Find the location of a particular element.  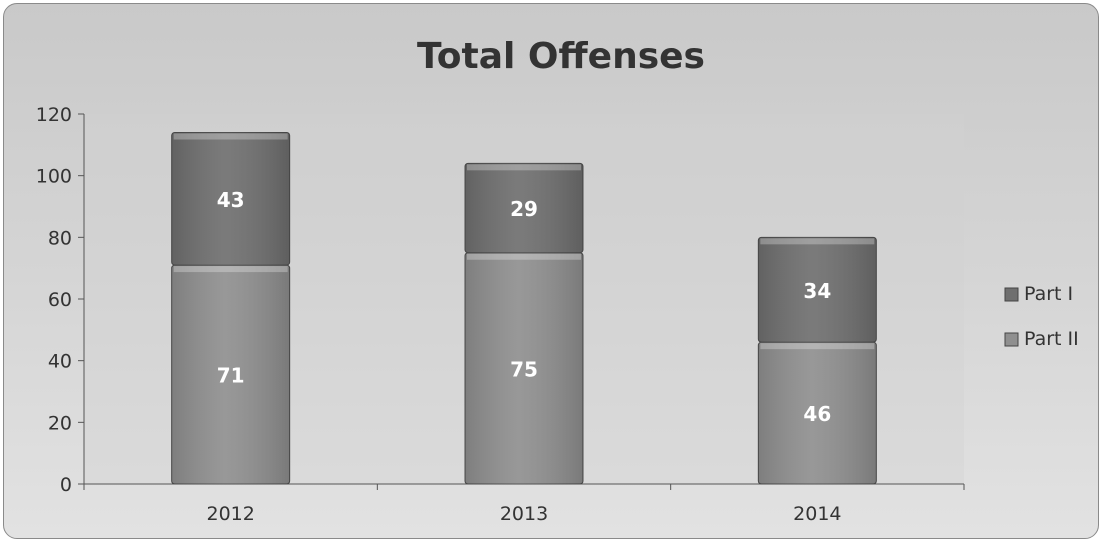

y-tick-label: 20 is located at coordinates (60, 423).